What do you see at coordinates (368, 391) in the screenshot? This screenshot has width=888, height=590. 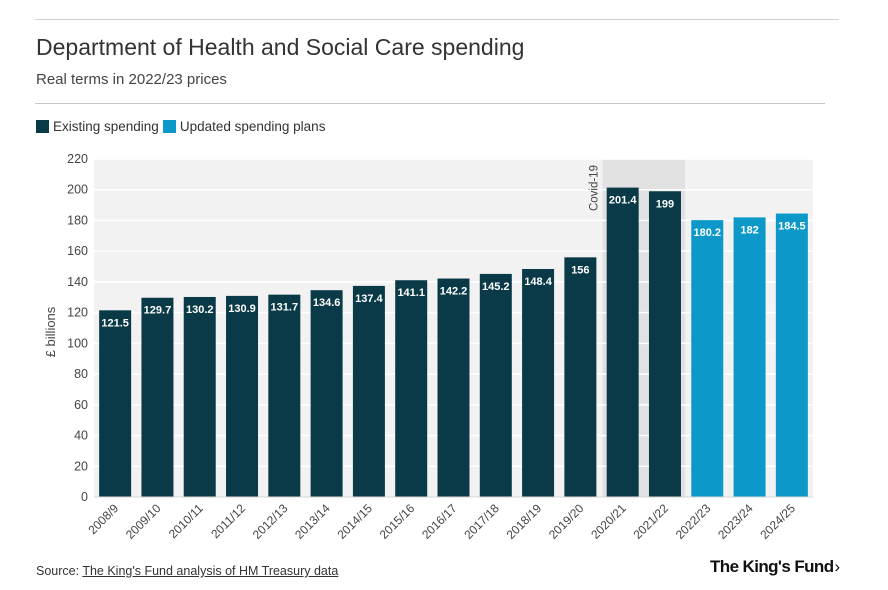 I see `bar-existing-2014/15` at bounding box center [368, 391].